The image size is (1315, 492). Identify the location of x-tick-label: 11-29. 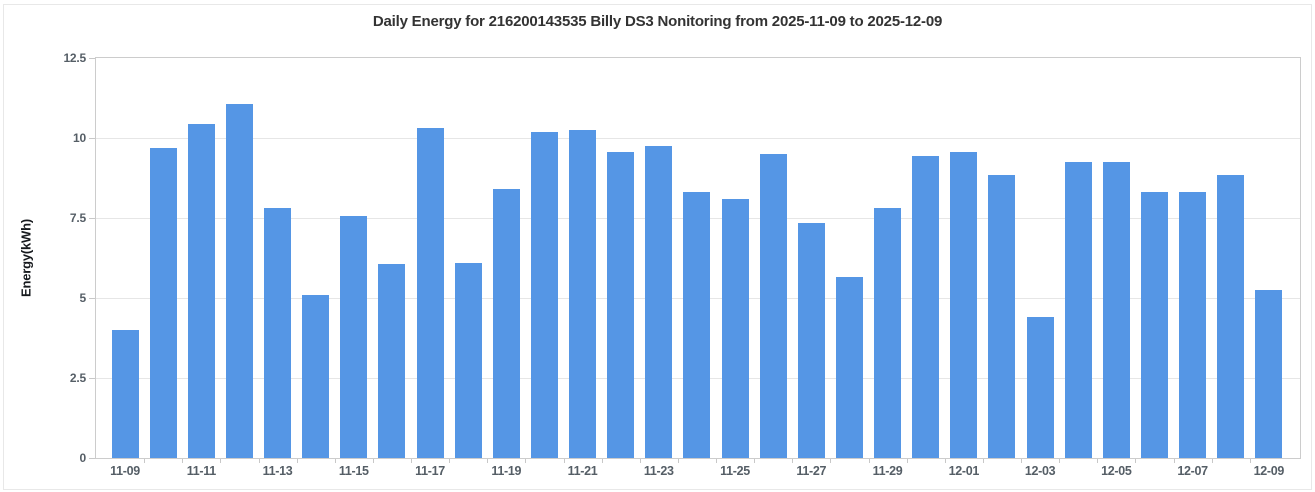
(887, 471).